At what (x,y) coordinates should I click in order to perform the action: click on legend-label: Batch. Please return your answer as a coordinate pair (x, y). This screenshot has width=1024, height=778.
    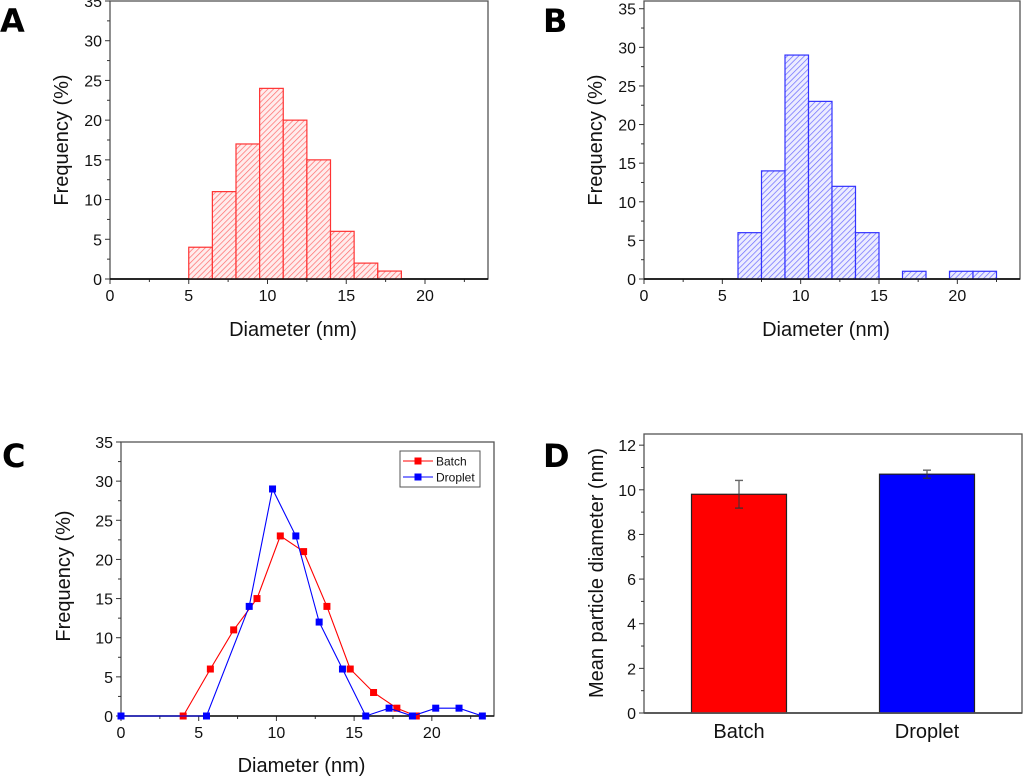
    Looking at the image, I should click on (451, 462).